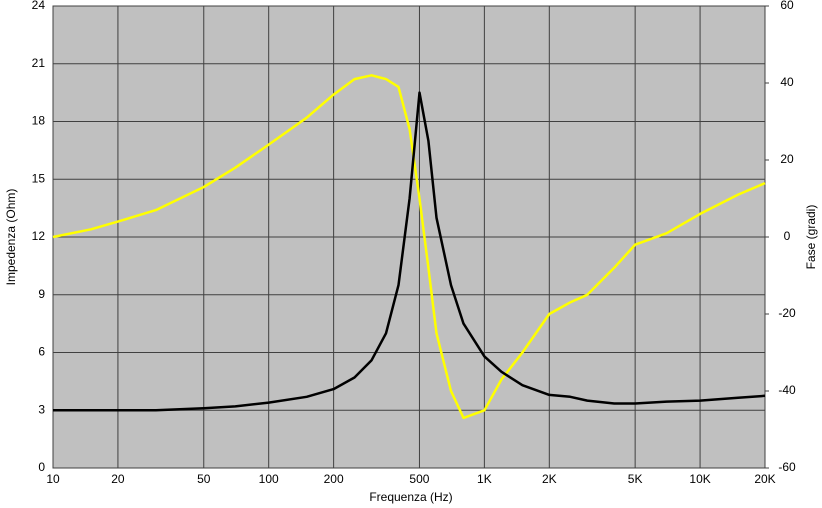  Describe the element at coordinates (118, 479) in the screenshot. I see `x-tick-label: 20` at that location.